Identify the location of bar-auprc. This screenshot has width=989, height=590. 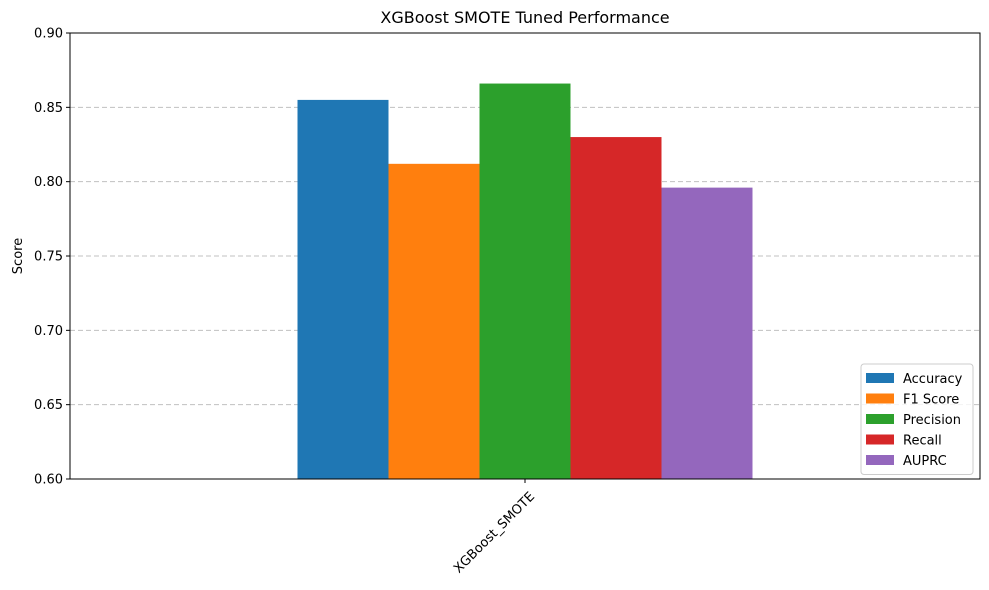
(707, 333).